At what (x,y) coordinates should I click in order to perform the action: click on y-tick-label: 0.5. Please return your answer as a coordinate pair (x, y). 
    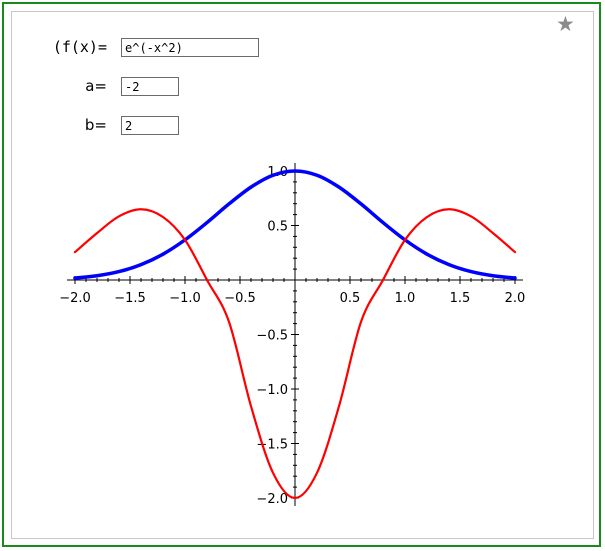
    Looking at the image, I should click on (277, 227).